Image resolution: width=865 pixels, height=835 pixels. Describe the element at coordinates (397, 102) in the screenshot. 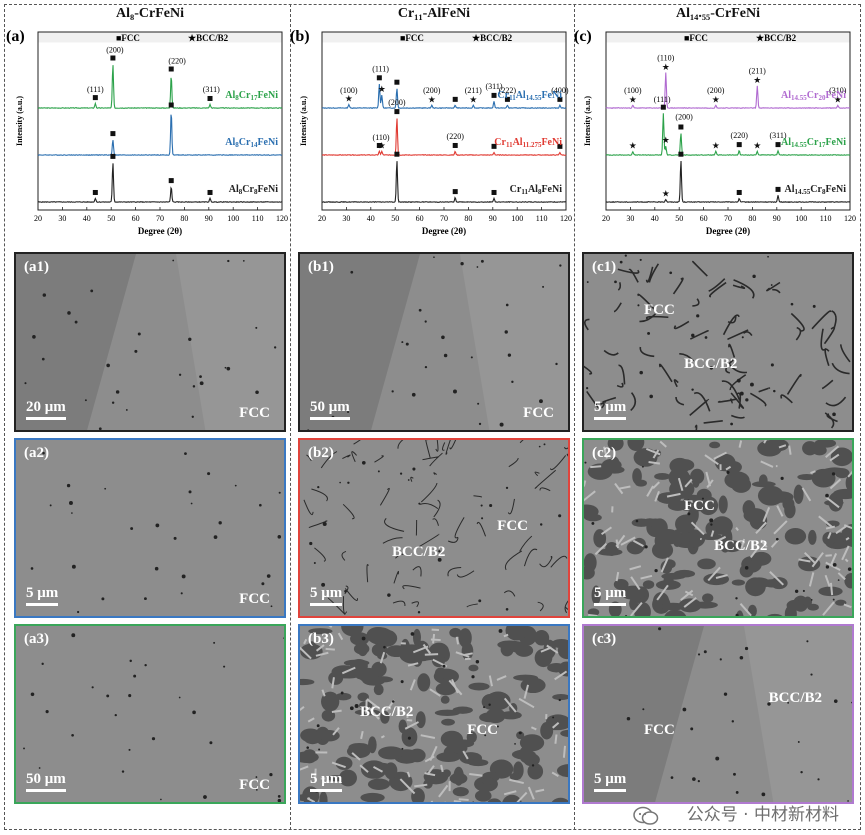

I see `peak-label: (200)` at that location.